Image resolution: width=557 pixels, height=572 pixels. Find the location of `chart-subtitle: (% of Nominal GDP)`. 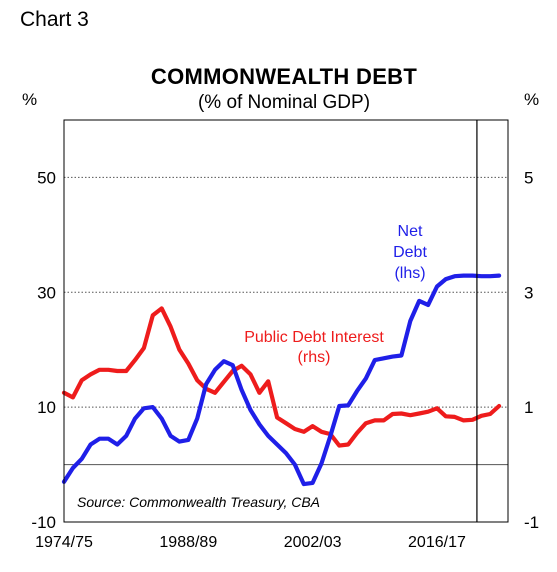

chart-subtitle: (% of Nominal GDP) is located at coordinates (284, 102).